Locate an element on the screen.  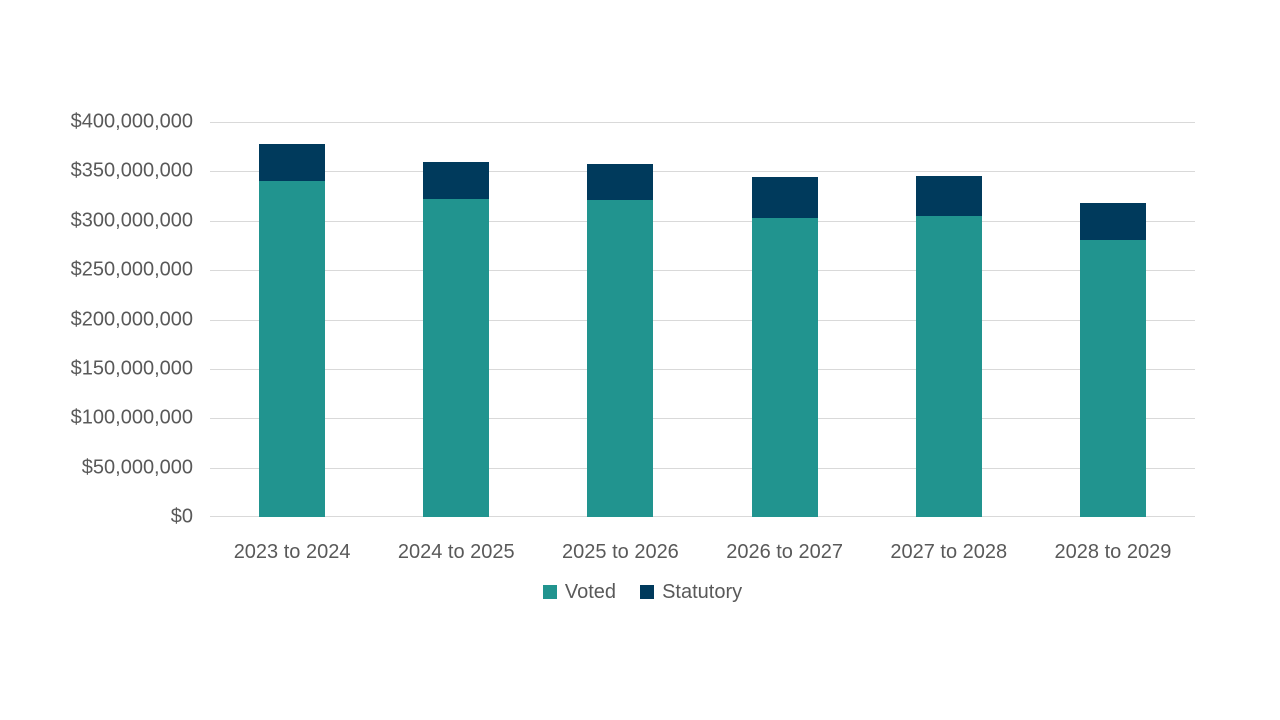
y-axis-tick-label: $300,000,000 is located at coordinates (131, 220).